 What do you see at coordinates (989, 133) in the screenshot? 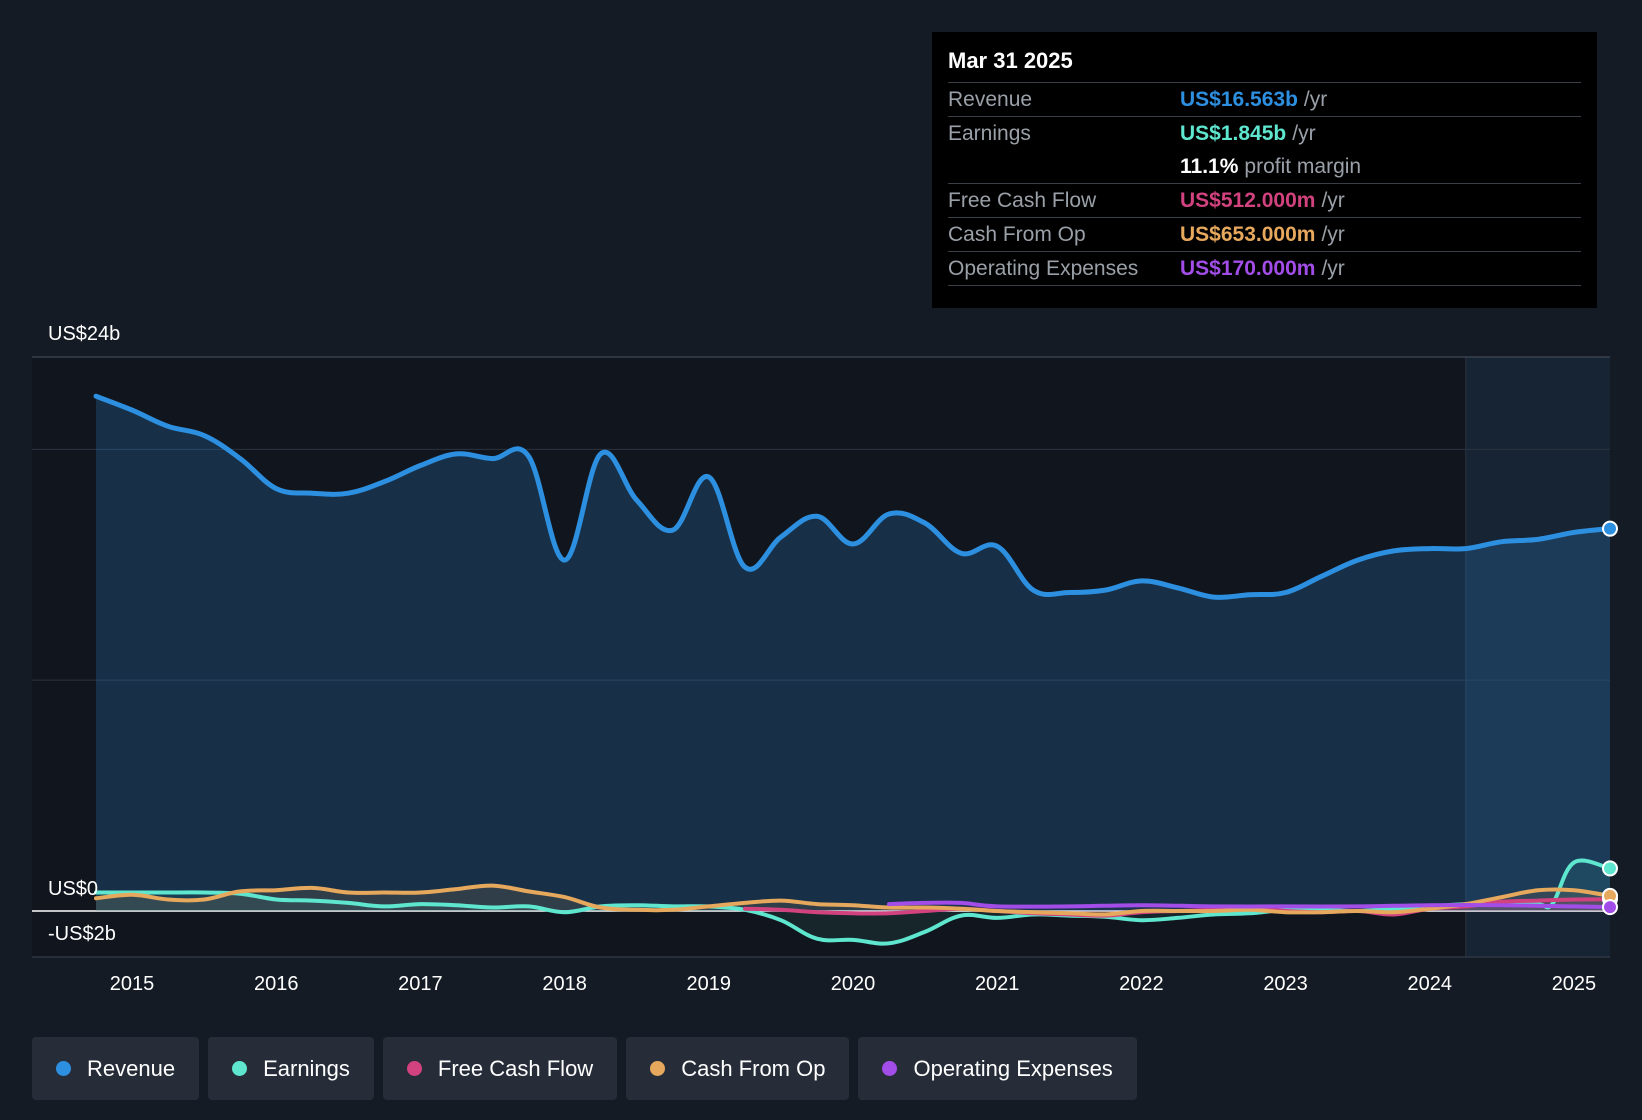
I see `tooltip-label: Earnings` at bounding box center [989, 133].